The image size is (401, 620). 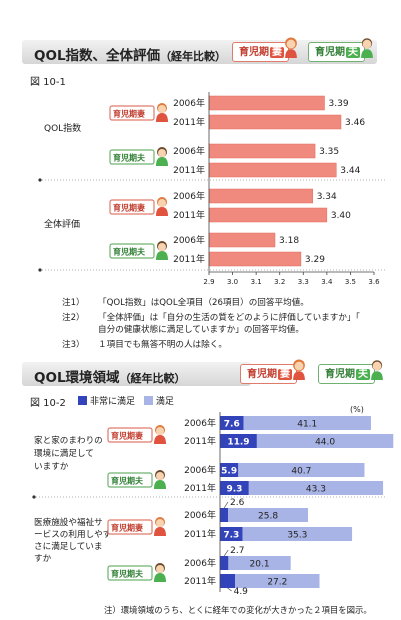 I want to click on chart2-group-label-line: ービスの利用しやす, so click(x=72, y=534).